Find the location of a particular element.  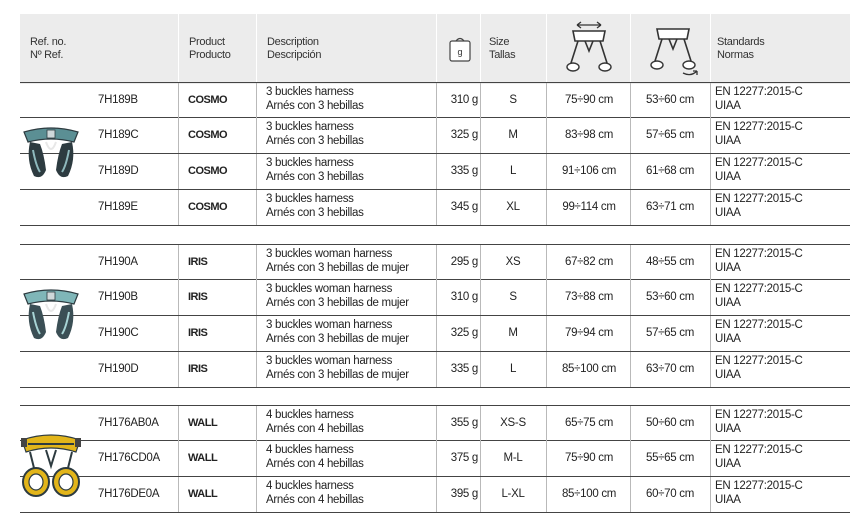

ref-number: 7H176DE0A is located at coordinates (129, 494).